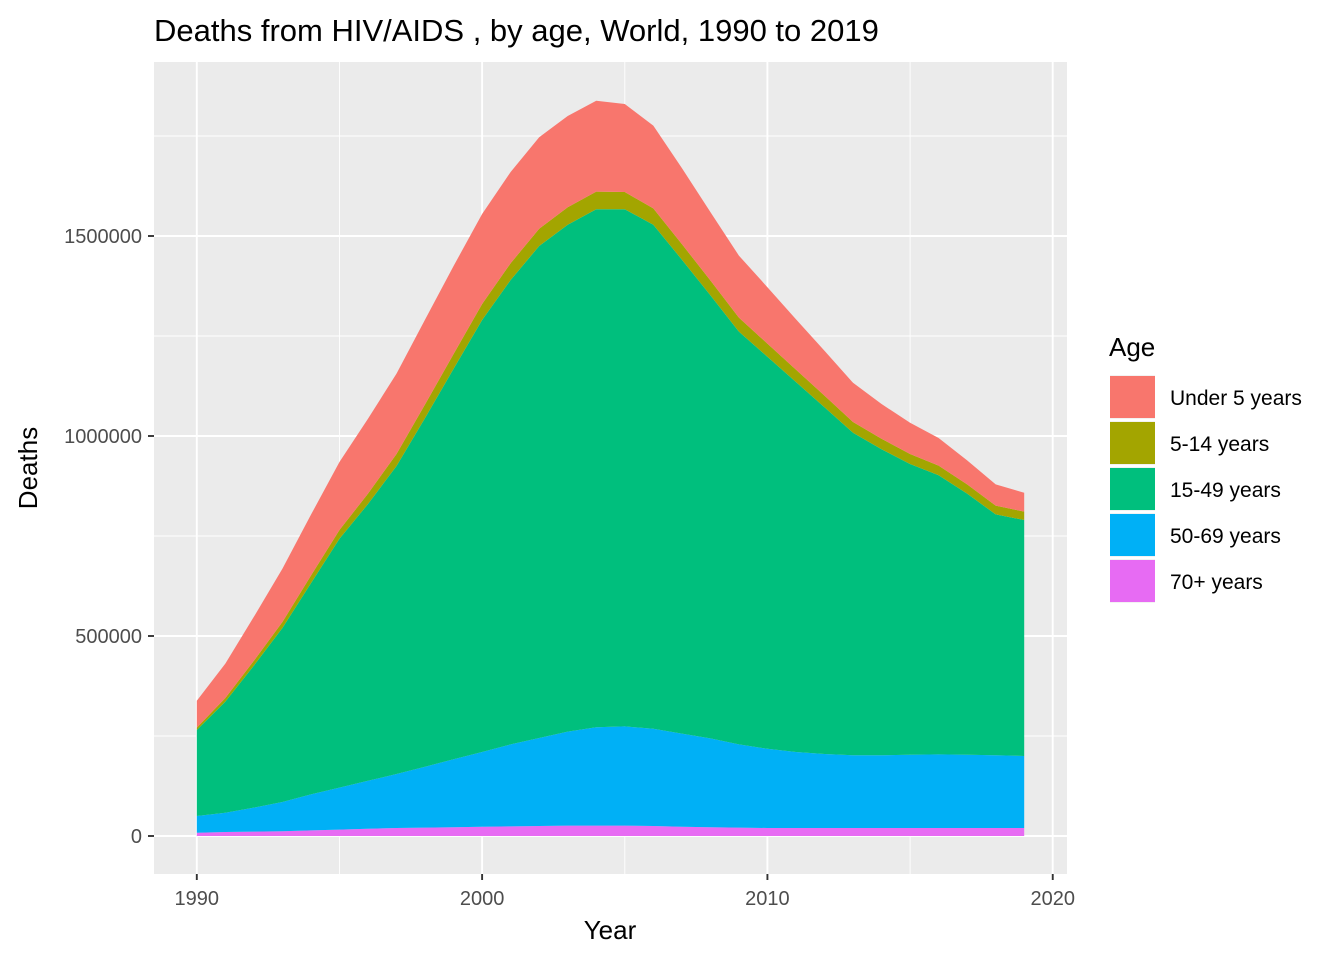 The height and width of the screenshot is (960, 1344). I want to click on x-tick-label: 2000, so click(482, 899).